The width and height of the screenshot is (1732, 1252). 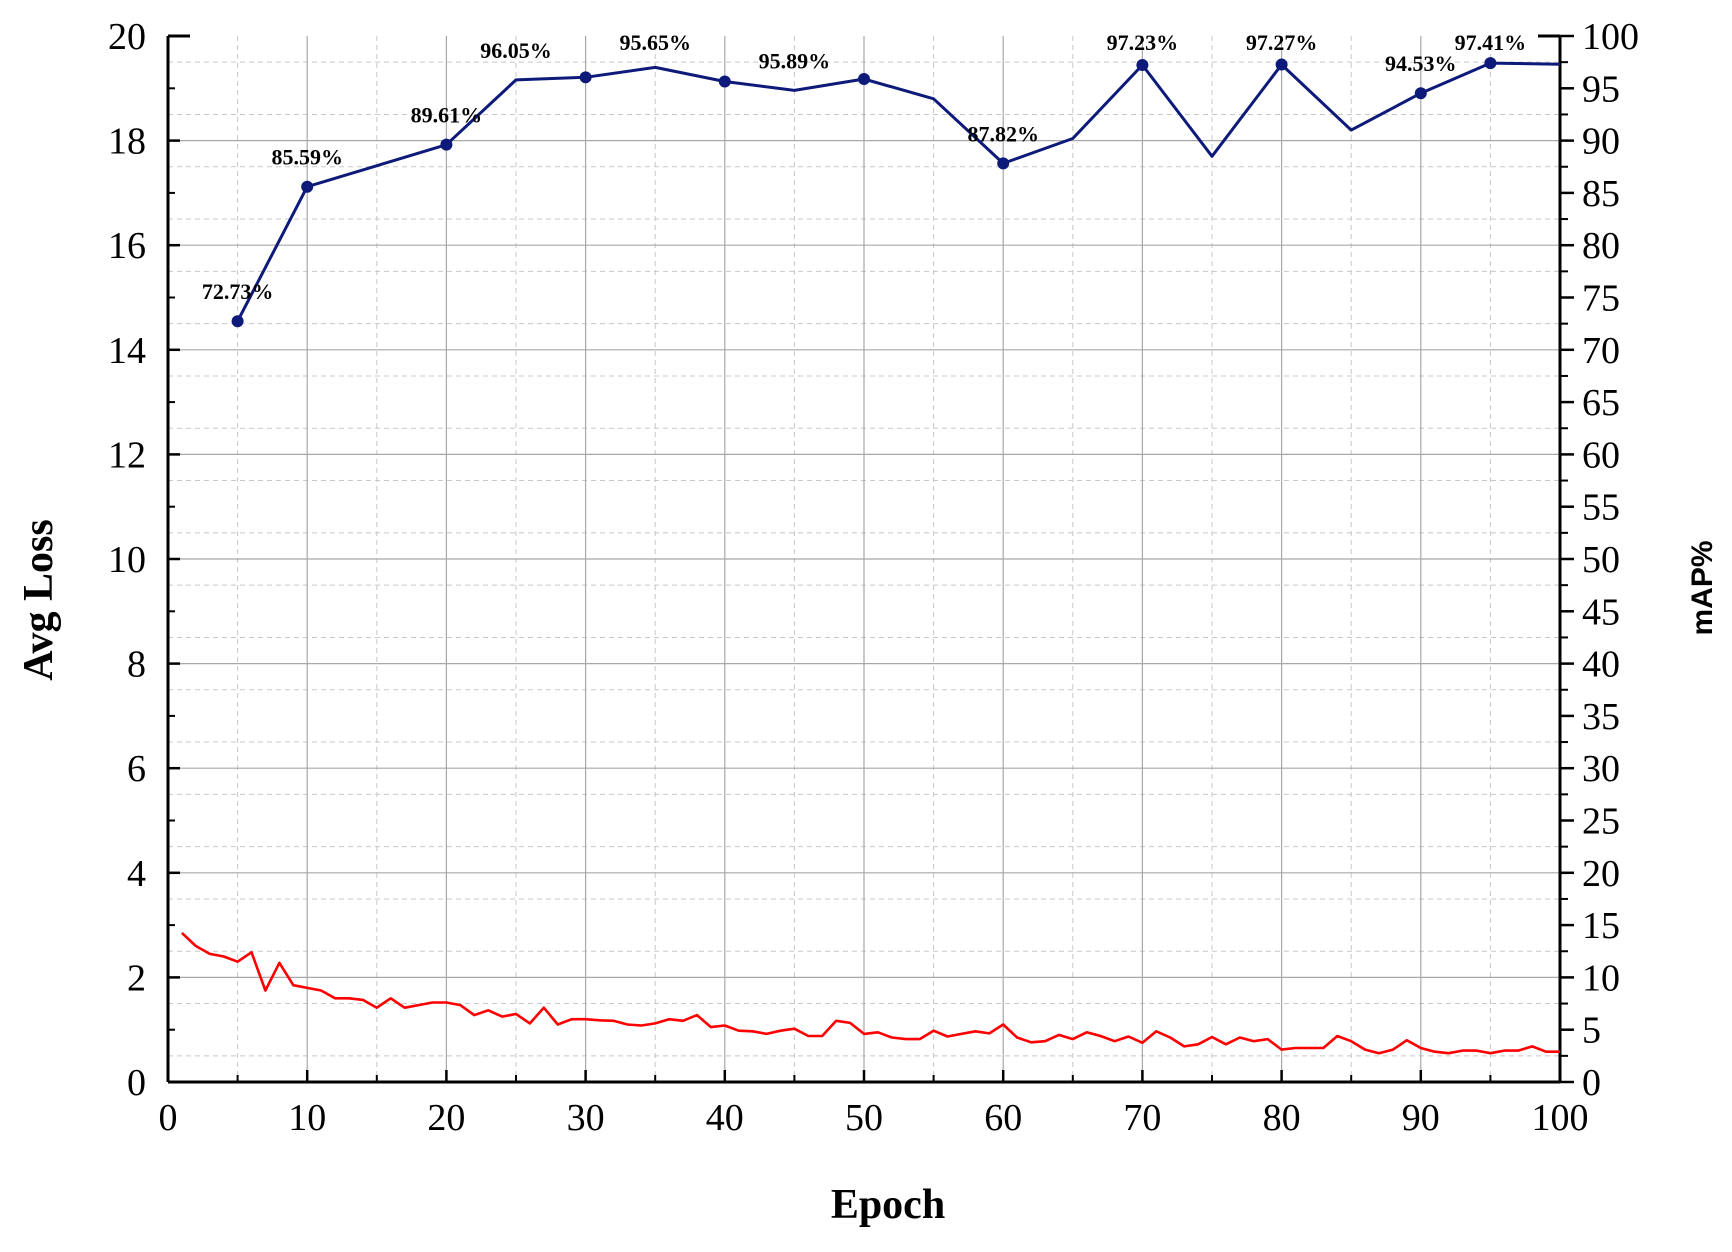 I want to click on x-tick-label: 40, so click(x=725, y=1118).